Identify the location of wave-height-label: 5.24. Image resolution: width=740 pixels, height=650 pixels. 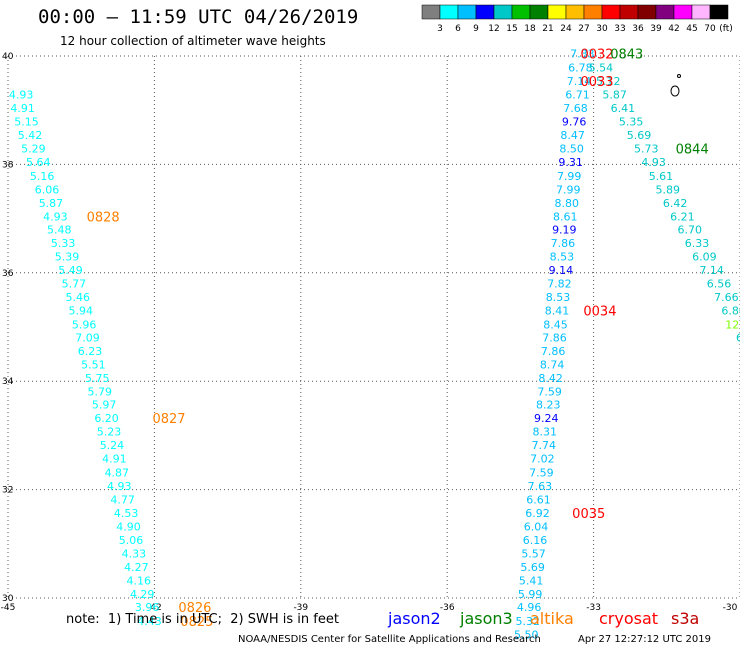
(112, 445).